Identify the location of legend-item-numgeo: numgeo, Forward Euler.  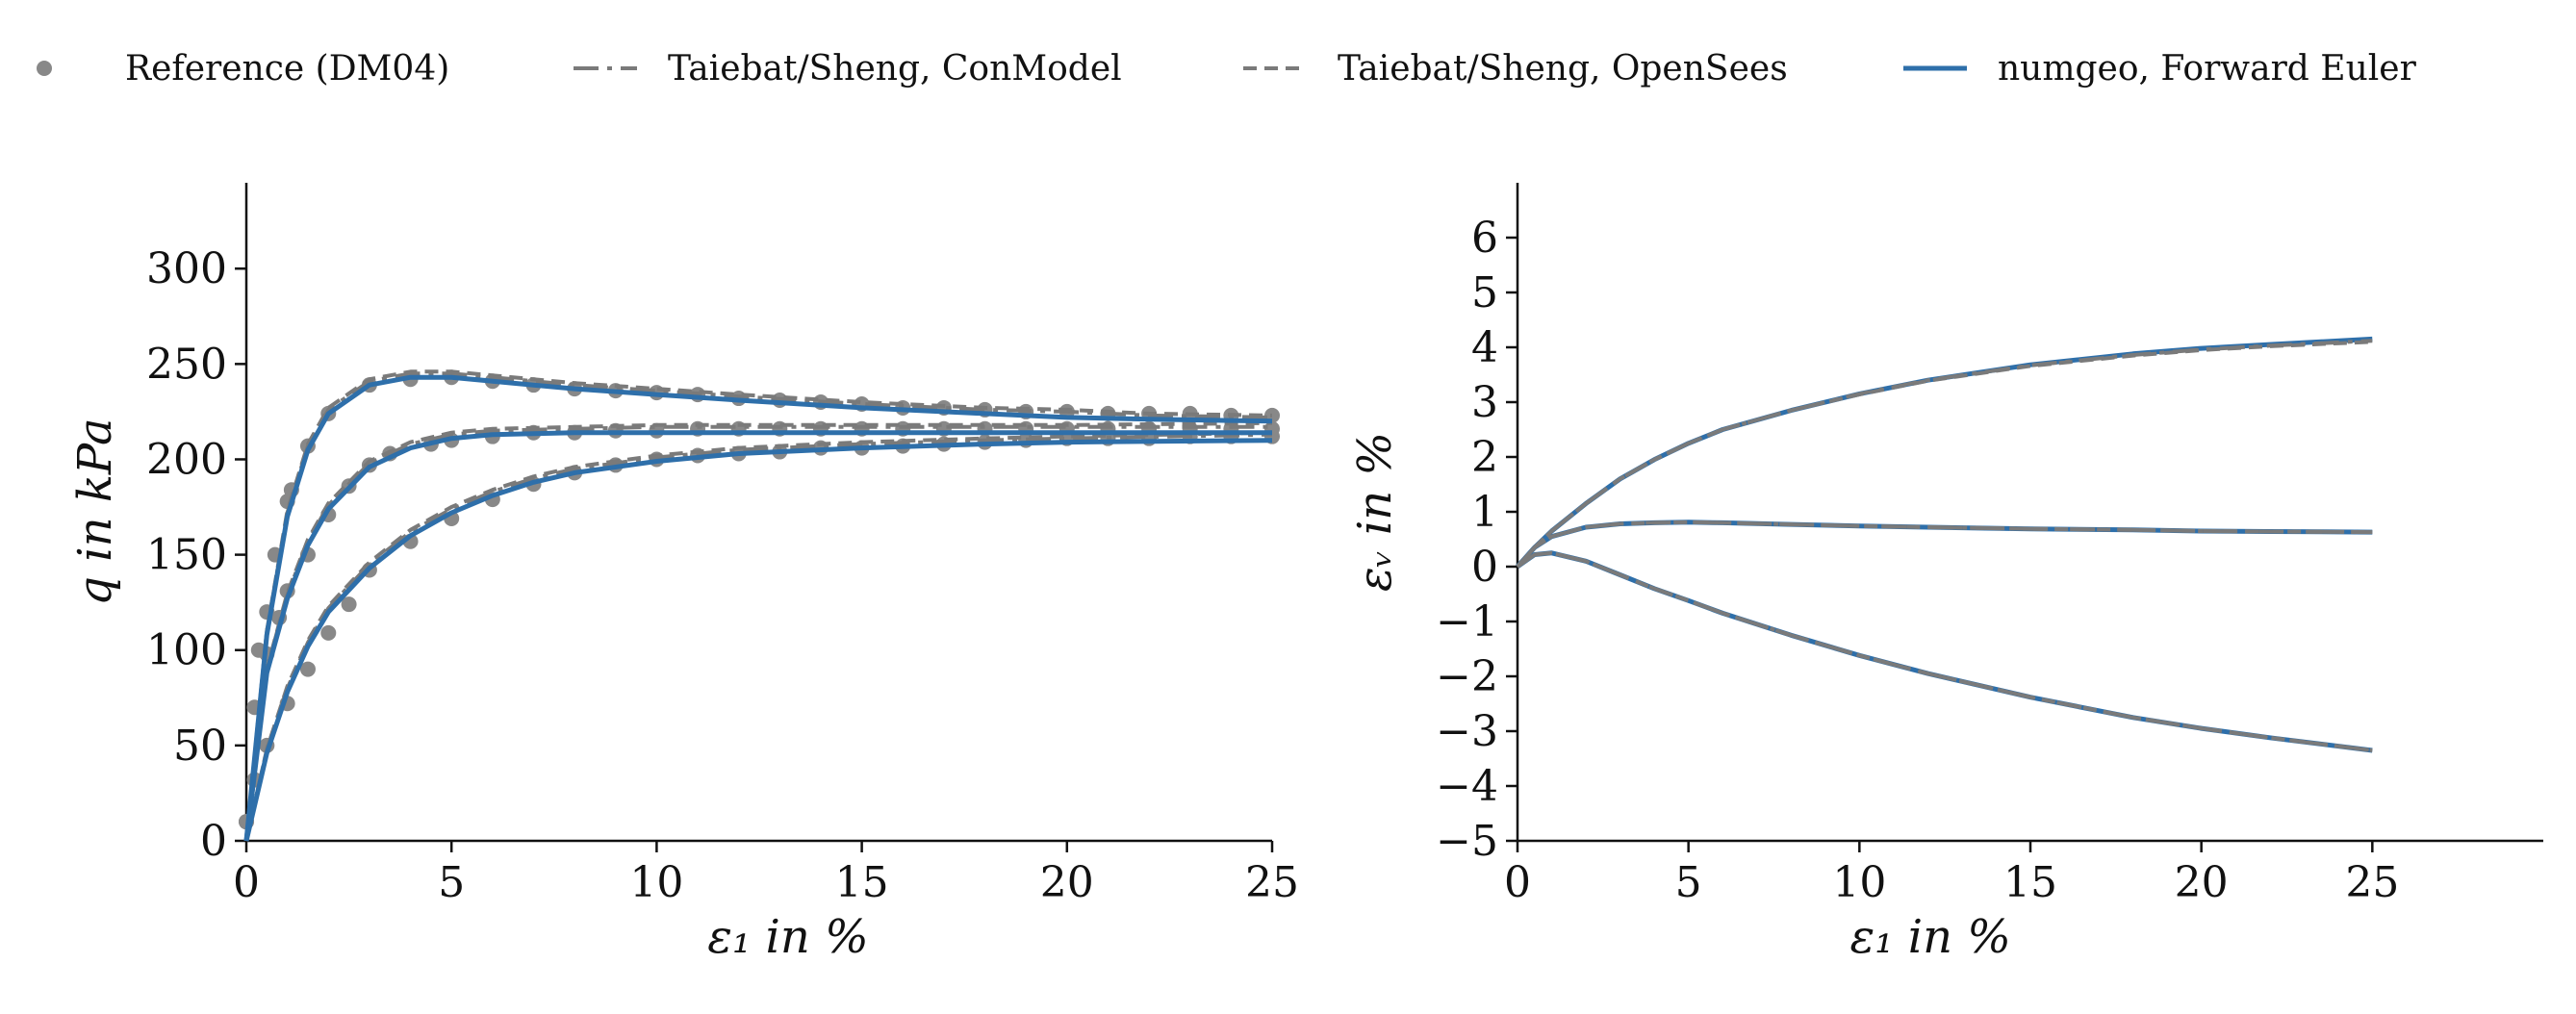
(2158, 68).